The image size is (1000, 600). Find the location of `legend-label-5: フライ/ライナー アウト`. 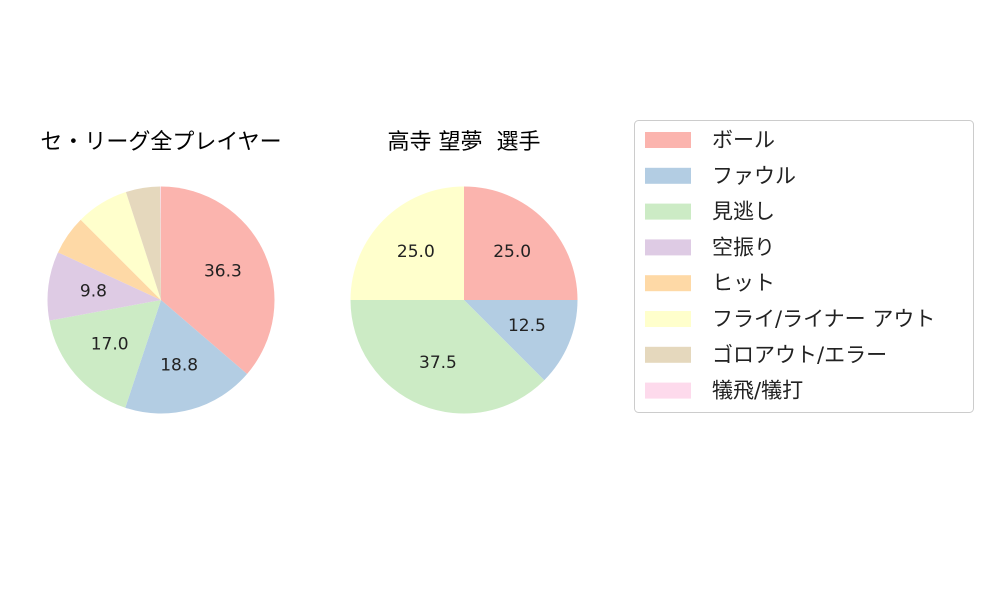

legend-label-5: フライ/ライナー アウト is located at coordinates (823, 319).